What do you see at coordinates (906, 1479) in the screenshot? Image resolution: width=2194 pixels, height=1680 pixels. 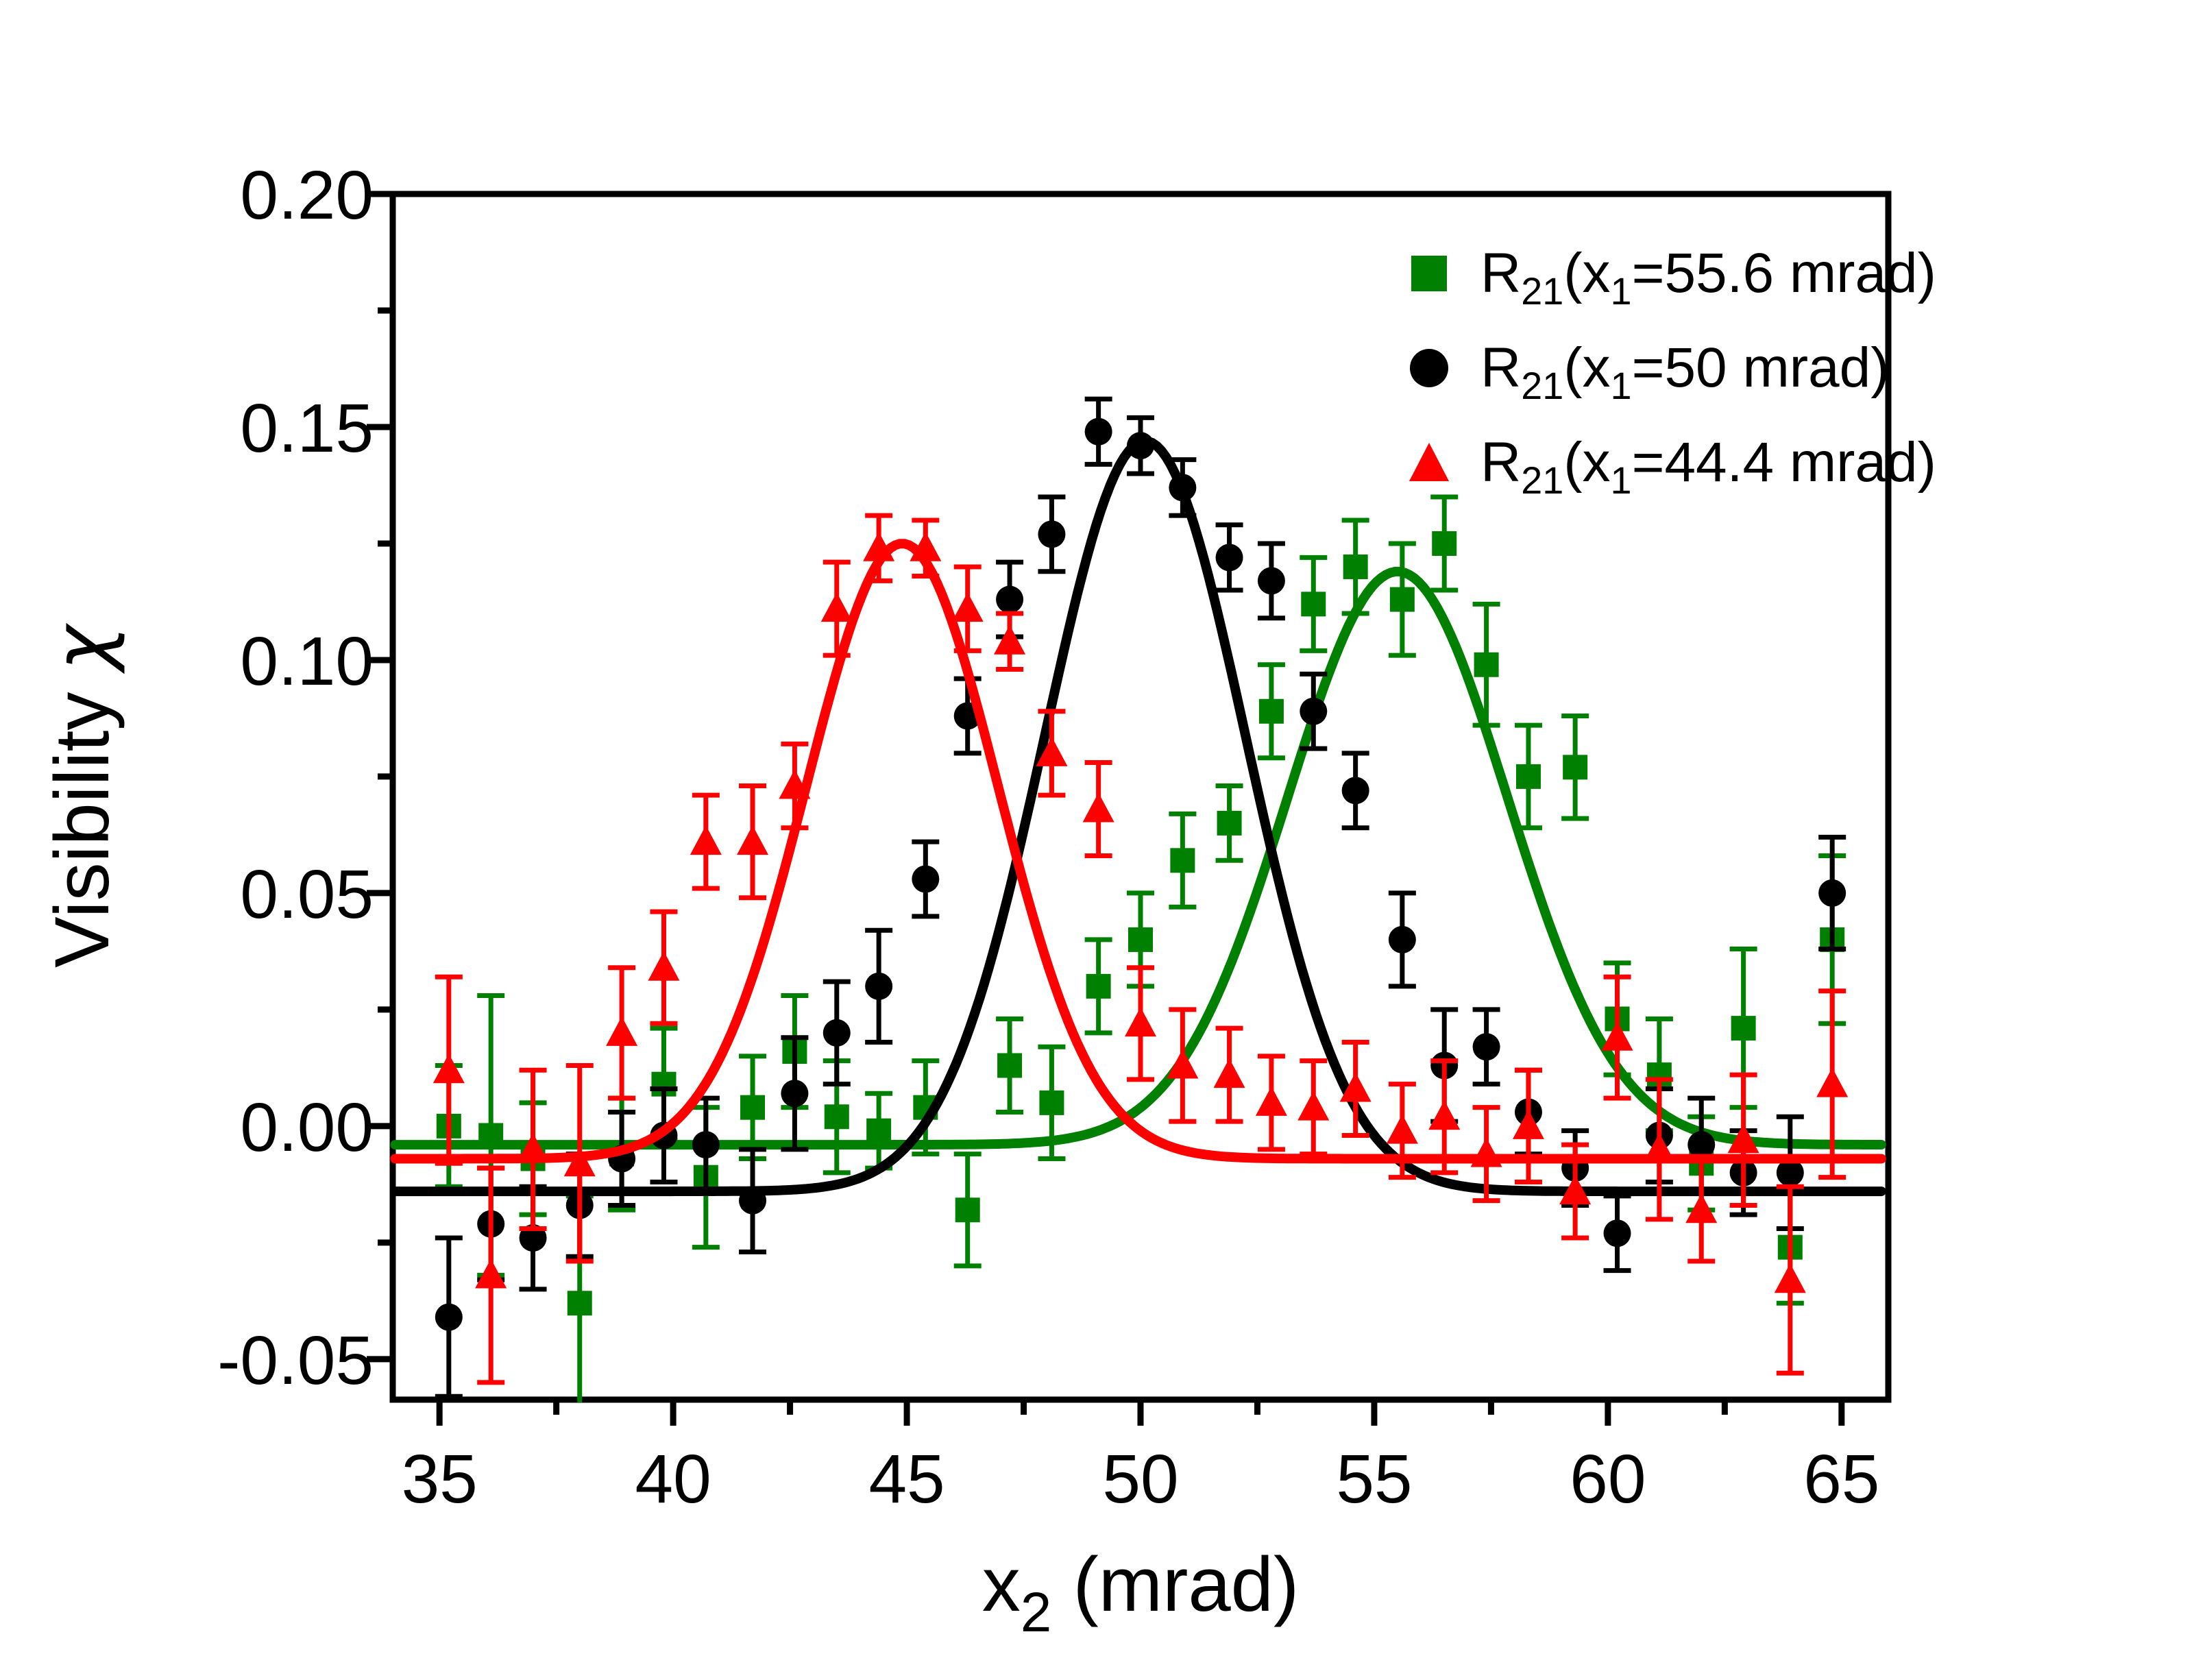 I see `x-tick-label: 45` at bounding box center [906, 1479].